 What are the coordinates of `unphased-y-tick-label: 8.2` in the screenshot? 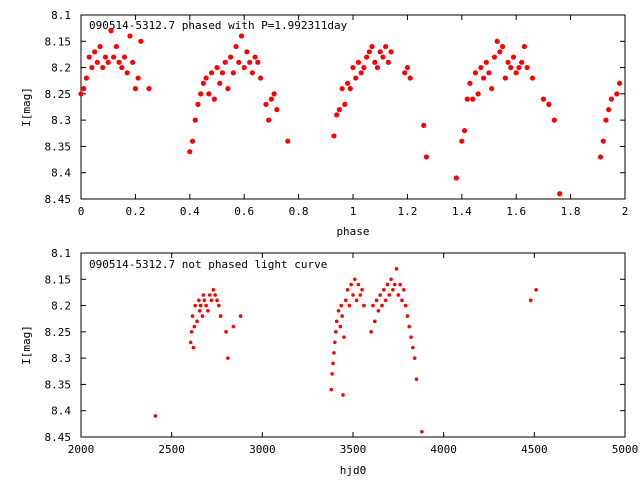 It's located at (61, 306).